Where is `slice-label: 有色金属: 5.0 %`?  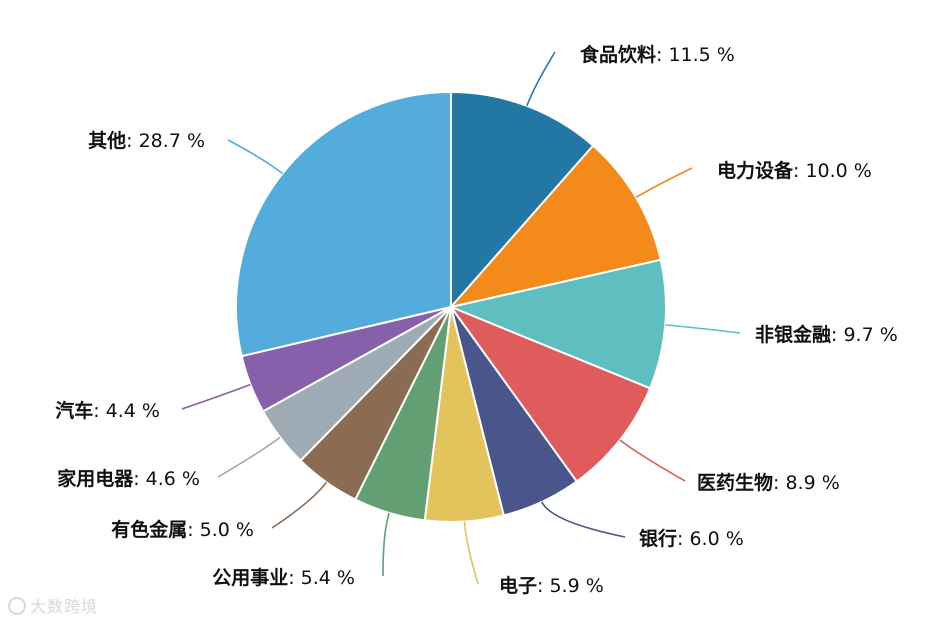 slice-label: 有色金属: 5.0 % is located at coordinates (182, 529).